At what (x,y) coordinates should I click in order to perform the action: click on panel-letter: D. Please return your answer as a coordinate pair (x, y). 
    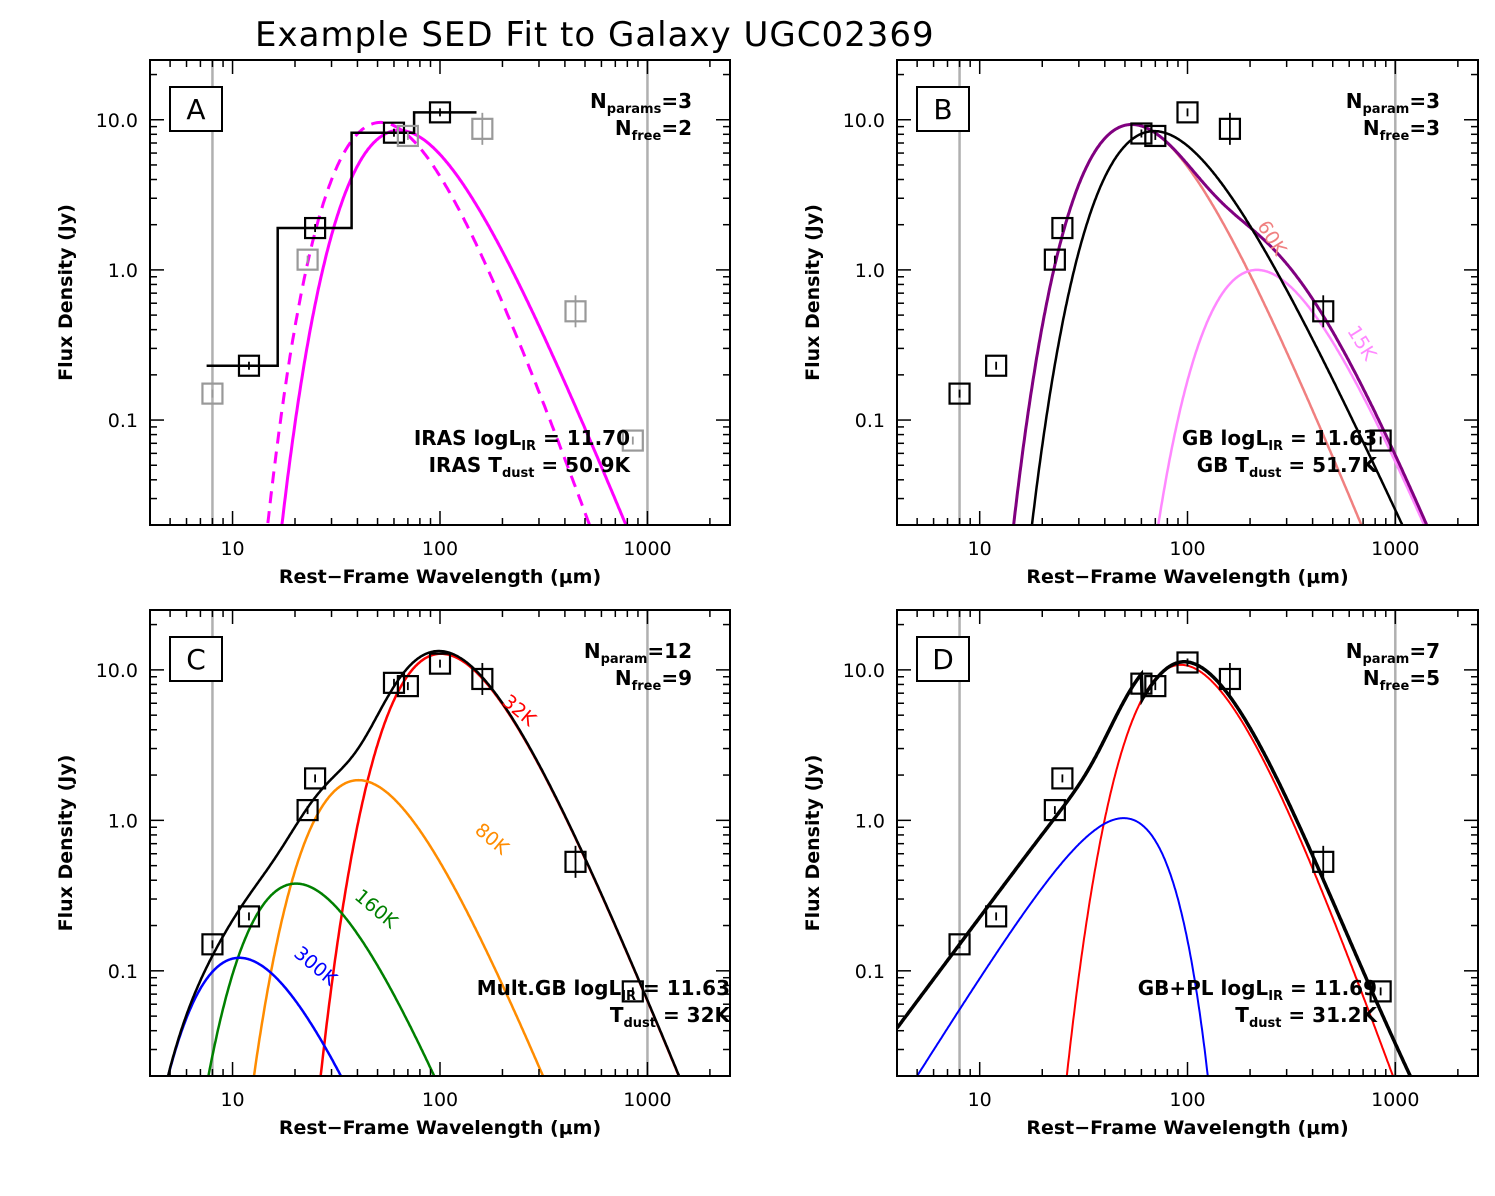
    Looking at the image, I should click on (943, 659).